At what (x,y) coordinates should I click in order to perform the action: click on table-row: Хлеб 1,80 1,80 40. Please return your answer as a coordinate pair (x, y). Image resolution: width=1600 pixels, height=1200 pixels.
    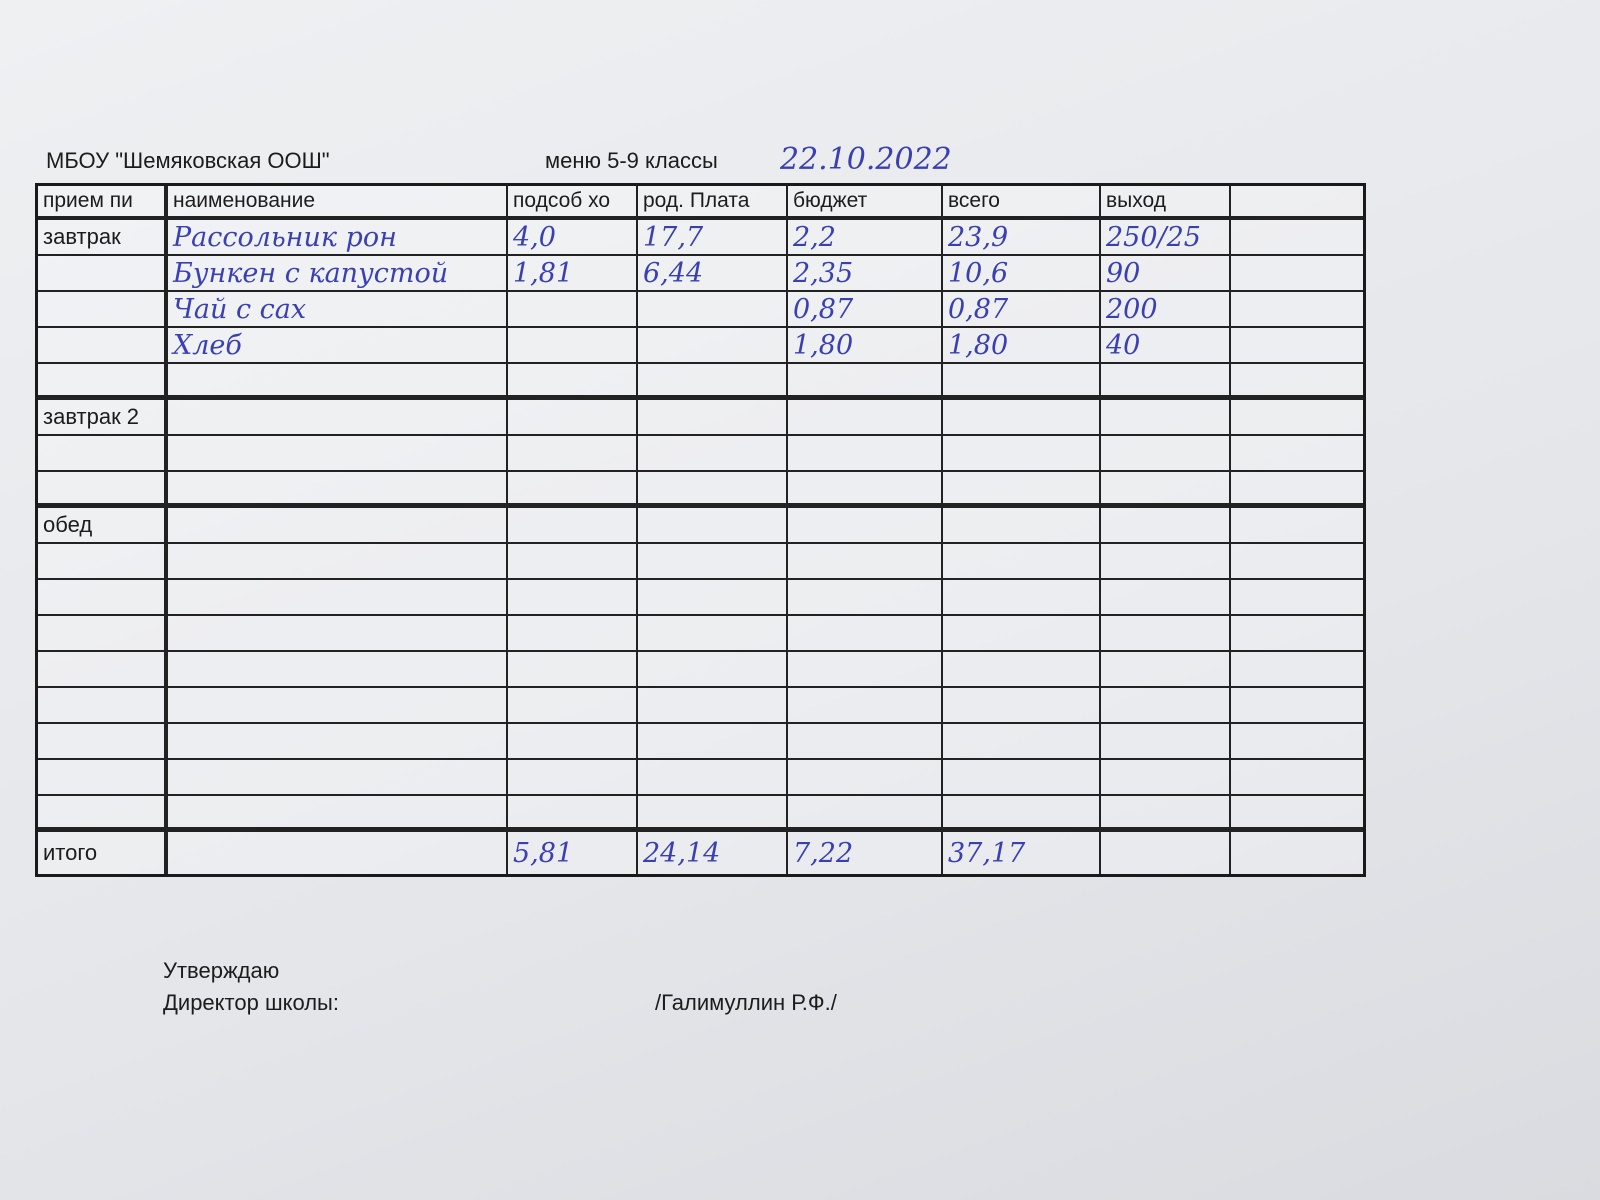
    Looking at the image, I should click on (700, 346).